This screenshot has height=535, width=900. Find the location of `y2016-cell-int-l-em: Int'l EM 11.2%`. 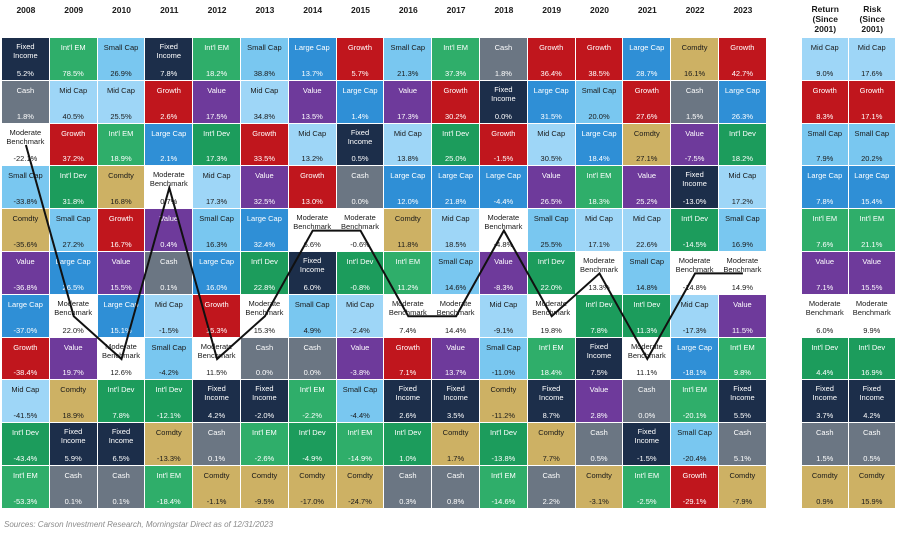

y2016-cell-int-l-em: Int'l EM 11.2% is located at coordinates (408, 273).